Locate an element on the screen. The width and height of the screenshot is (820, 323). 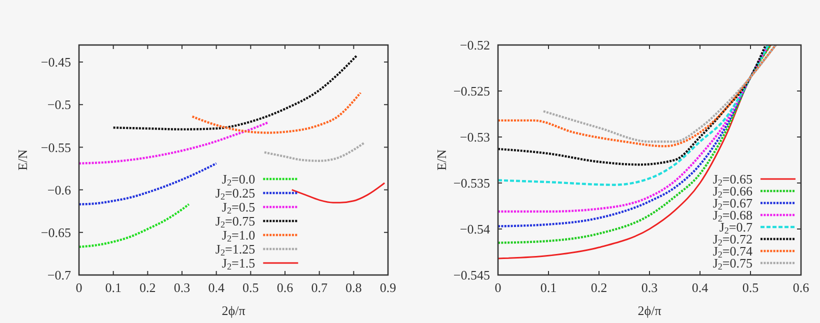
y-tick-label: −0.55 is located at coordinates (55, 147).